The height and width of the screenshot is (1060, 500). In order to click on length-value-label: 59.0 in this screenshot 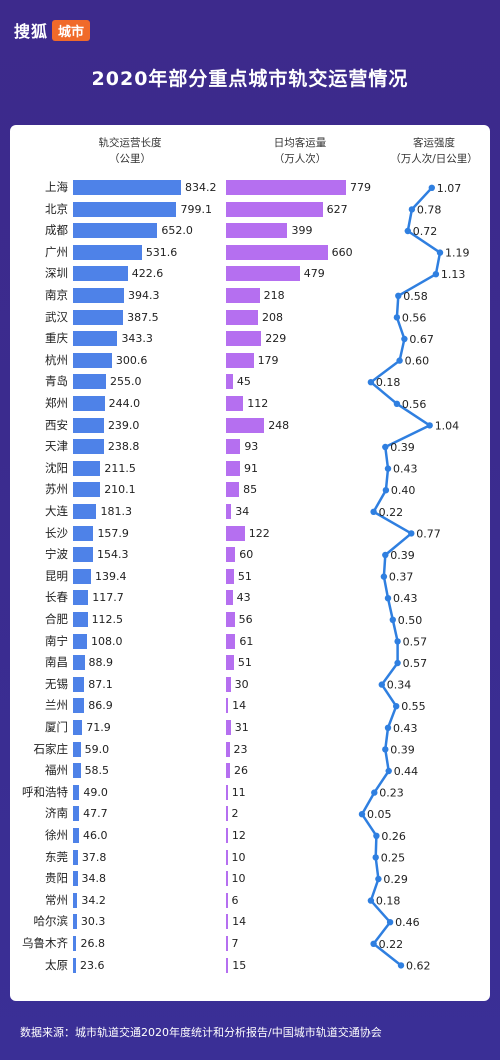, I will do `click(97, 749)`.